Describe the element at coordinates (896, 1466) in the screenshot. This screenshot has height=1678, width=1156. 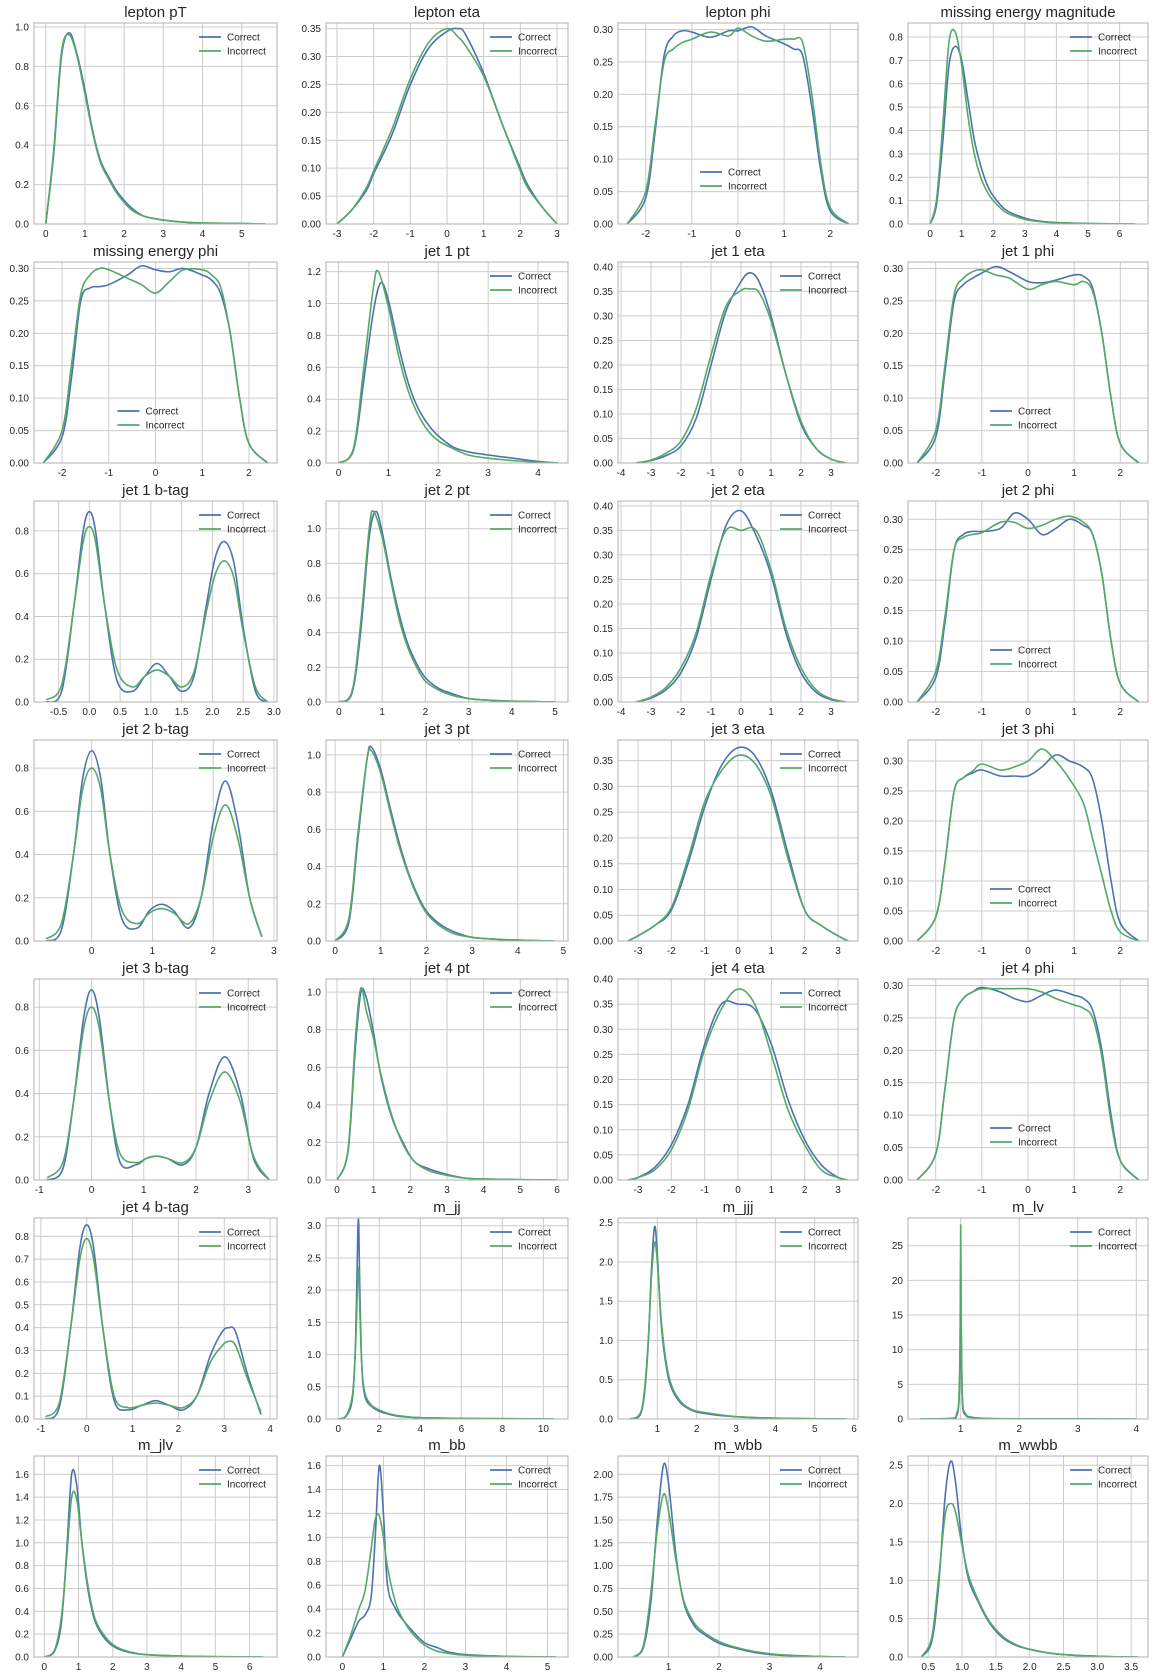
I see `y-tick-label: 2.5` at that location.